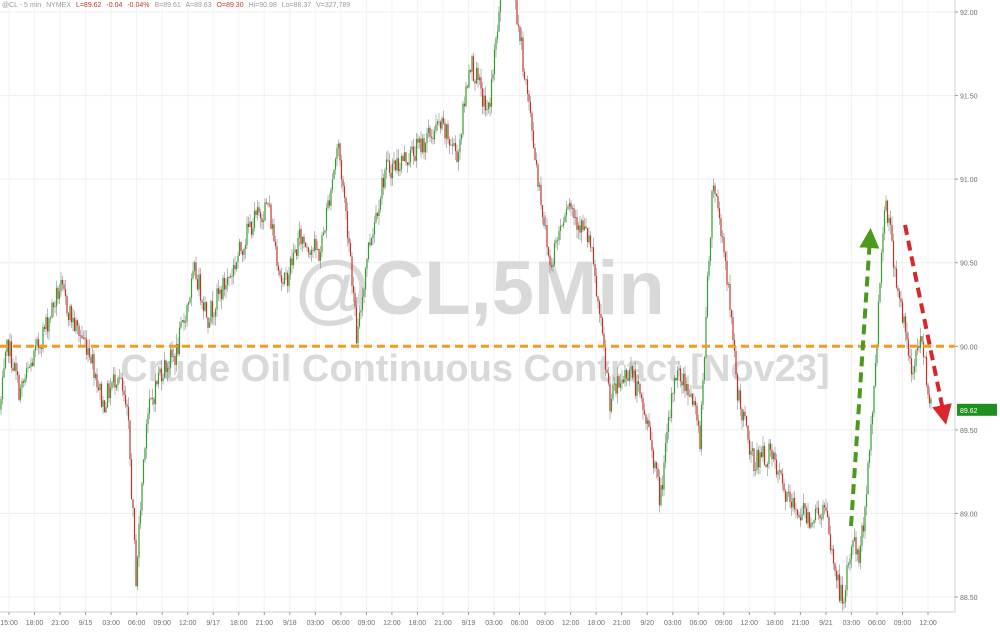 This screenshot has height=635, width=1000. I want to click on x-tick-label: 18:00, so click(418, 623).